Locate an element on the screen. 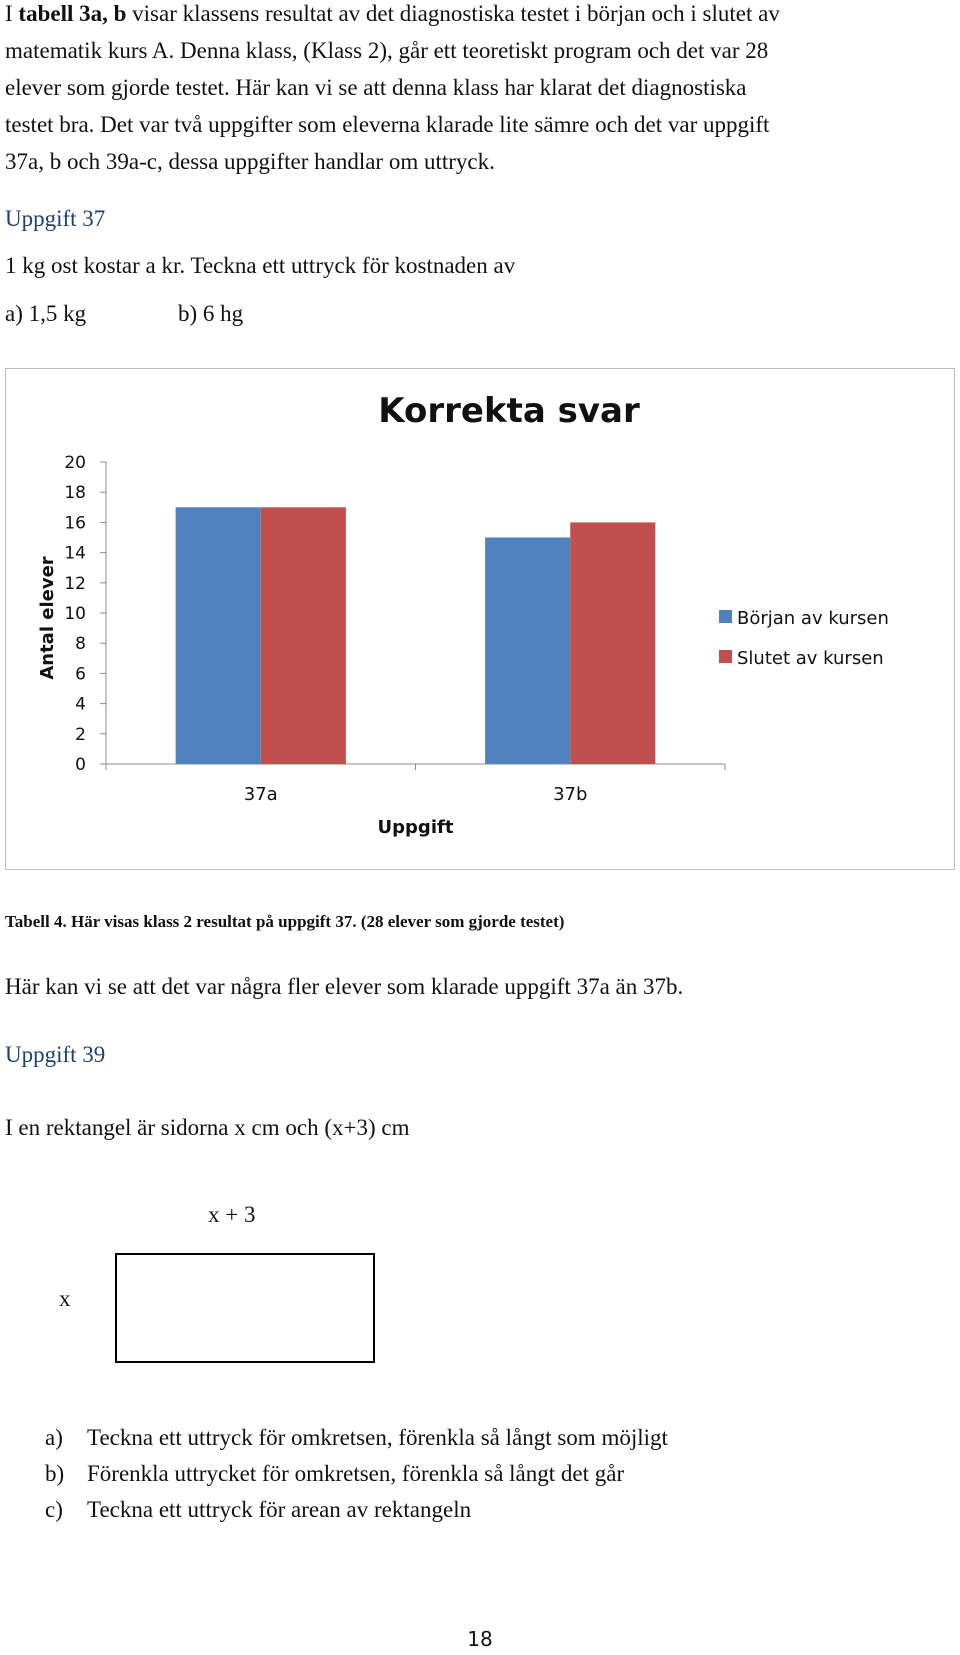 The width and height of the screenshot is (960, 1655). y-tick-label: 12 is located at coordinates (75, 584).